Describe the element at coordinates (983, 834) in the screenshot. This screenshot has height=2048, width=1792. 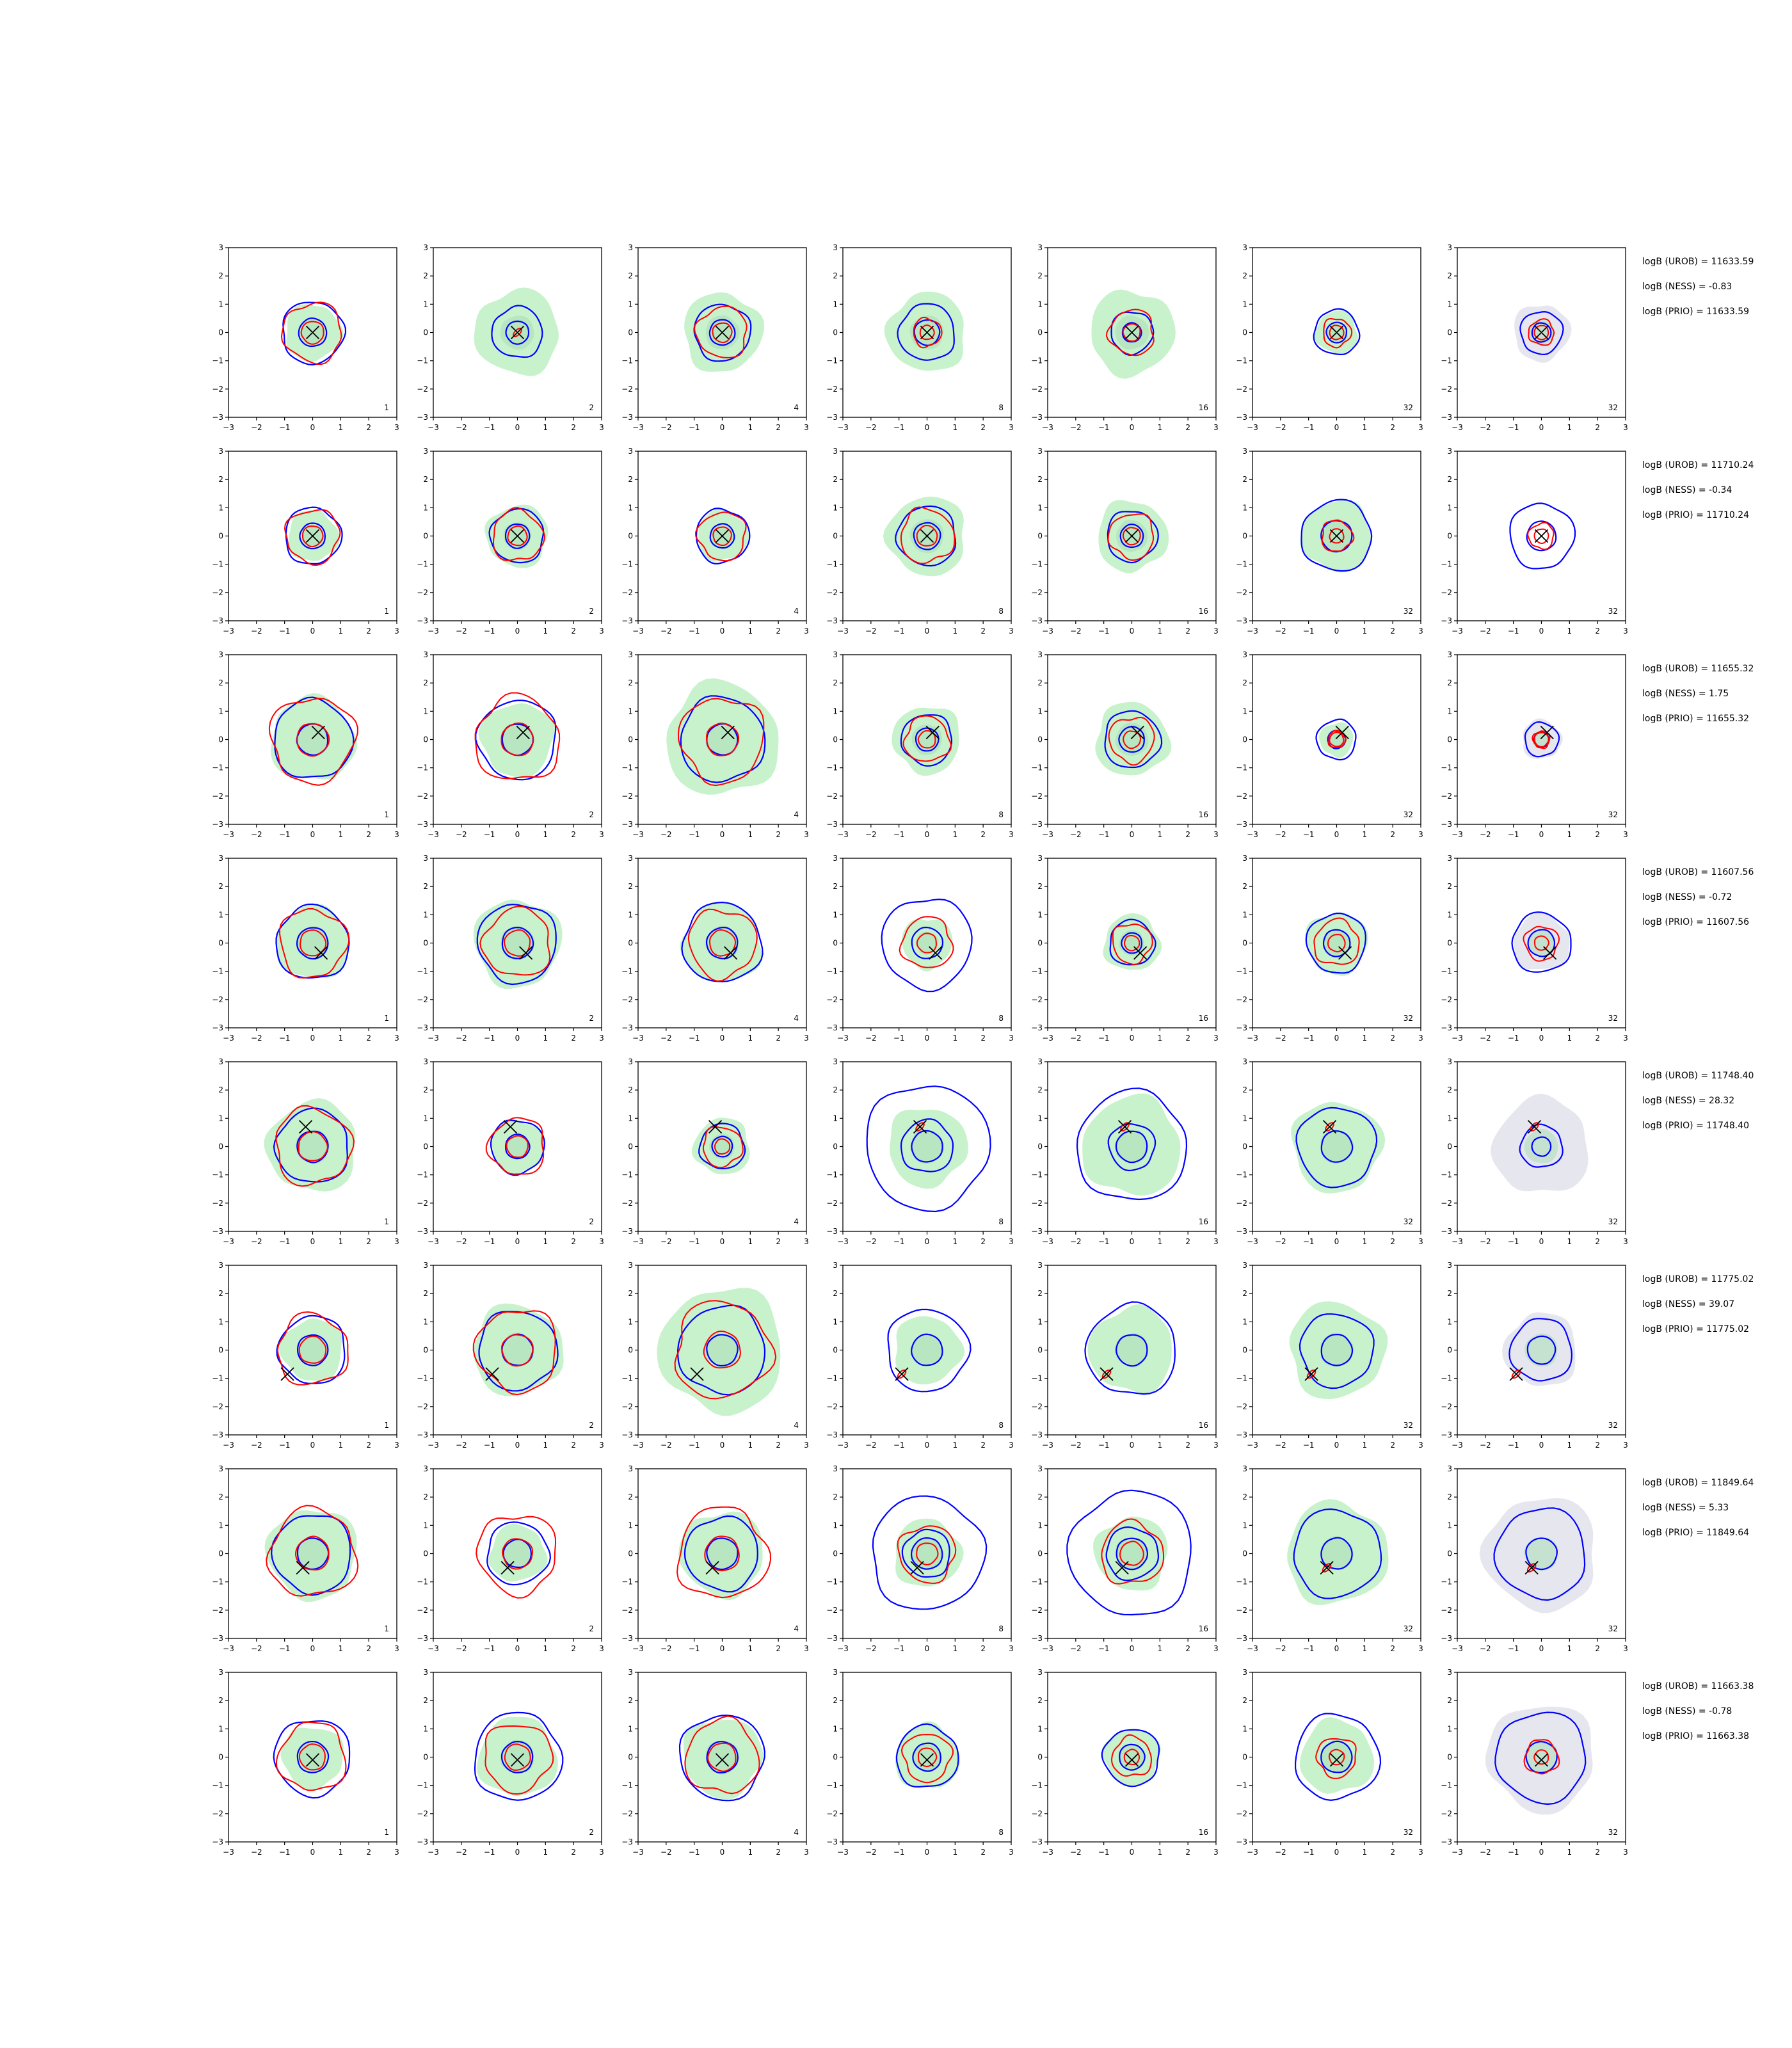
I see `x-tick-label: 2` at that location.